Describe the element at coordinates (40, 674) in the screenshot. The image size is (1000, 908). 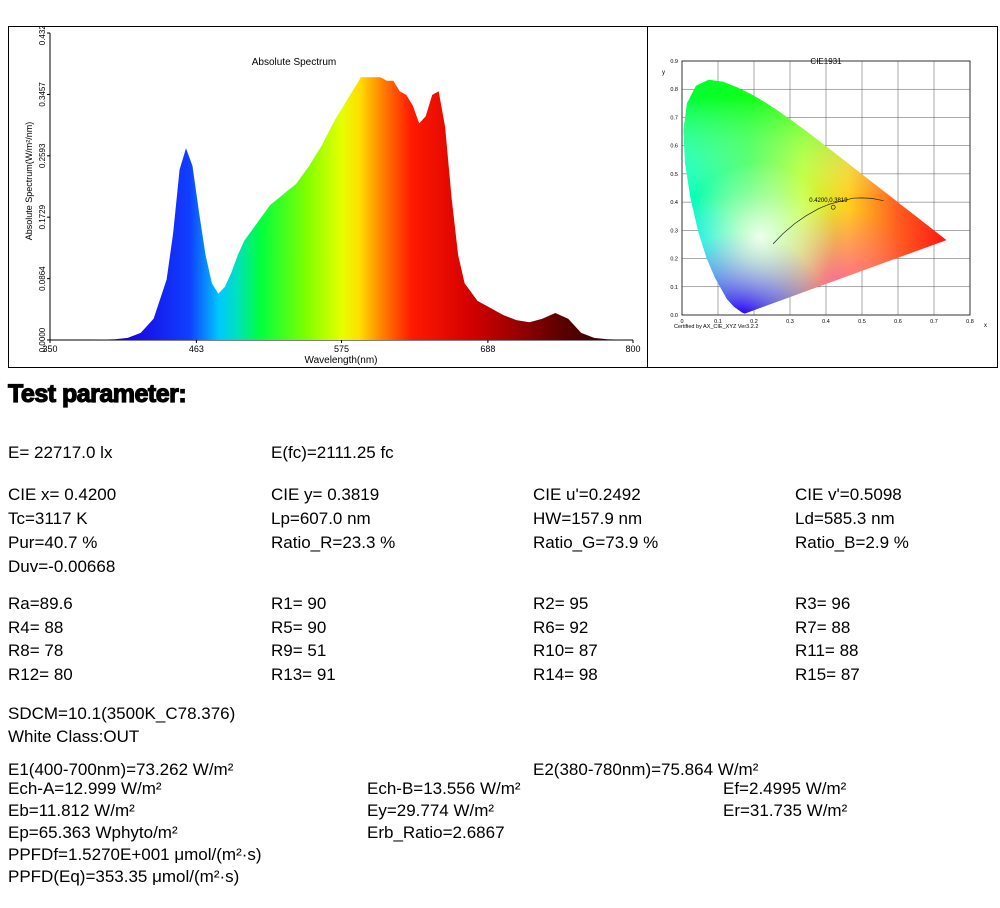
I see `r12-value: R12= 80` at that location.